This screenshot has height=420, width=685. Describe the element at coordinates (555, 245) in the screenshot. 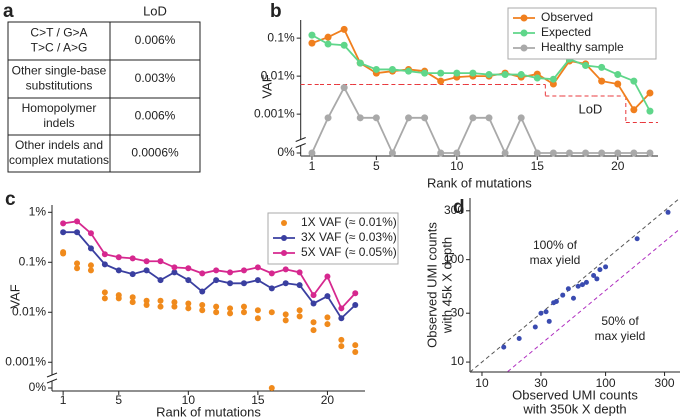

I see `reference-label: 100% of` at that location.